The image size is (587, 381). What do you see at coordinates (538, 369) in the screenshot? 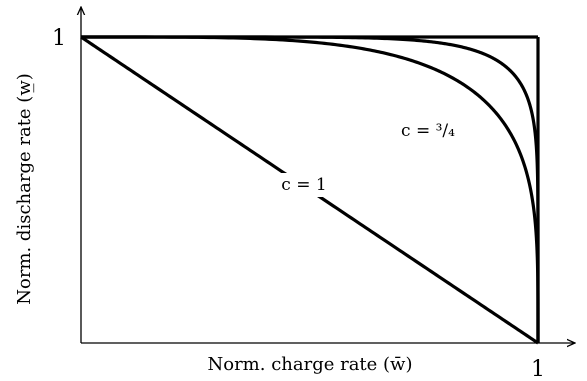
I see `x-tick-label-1: 1` at bounding box center [538, 369].